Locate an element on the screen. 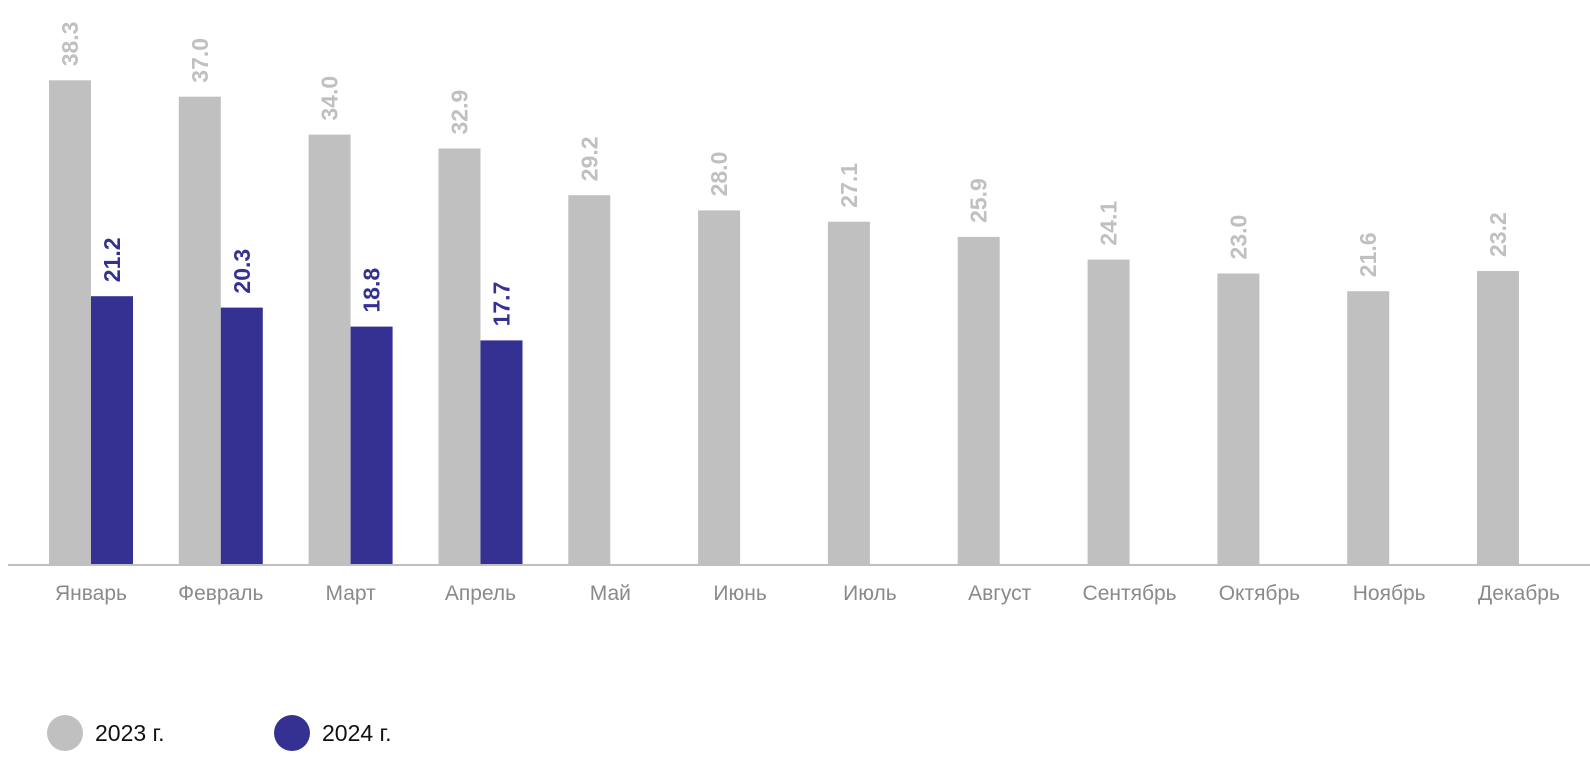 Image resolution: width=1590 pixels, height=757 pixels. category-label-10: Октябрь is located at coordinates (1259, 593).